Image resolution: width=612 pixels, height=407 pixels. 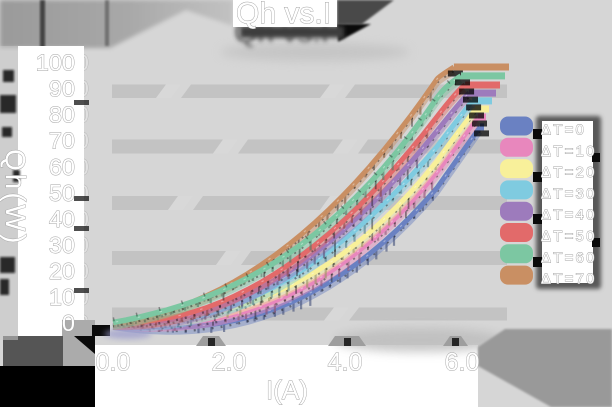 I want to click on svg-text: 30, so click(x=62, y=245).